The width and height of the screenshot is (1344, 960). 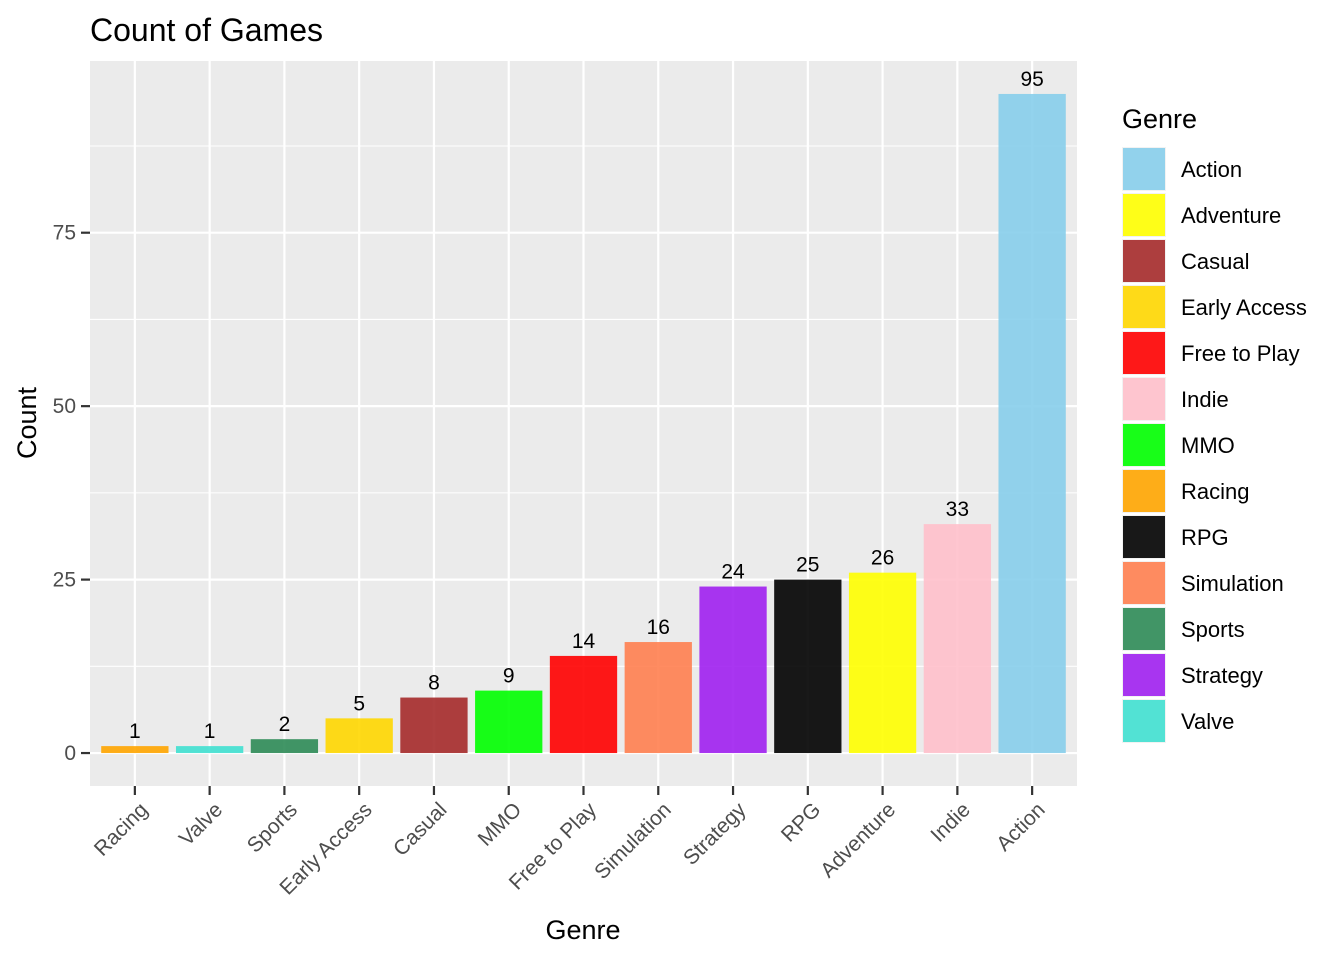 What do you see at coordinates (206, 30) in the screenshot?
I see `chart-title: Count of Games` at bounding box center [206, 30].